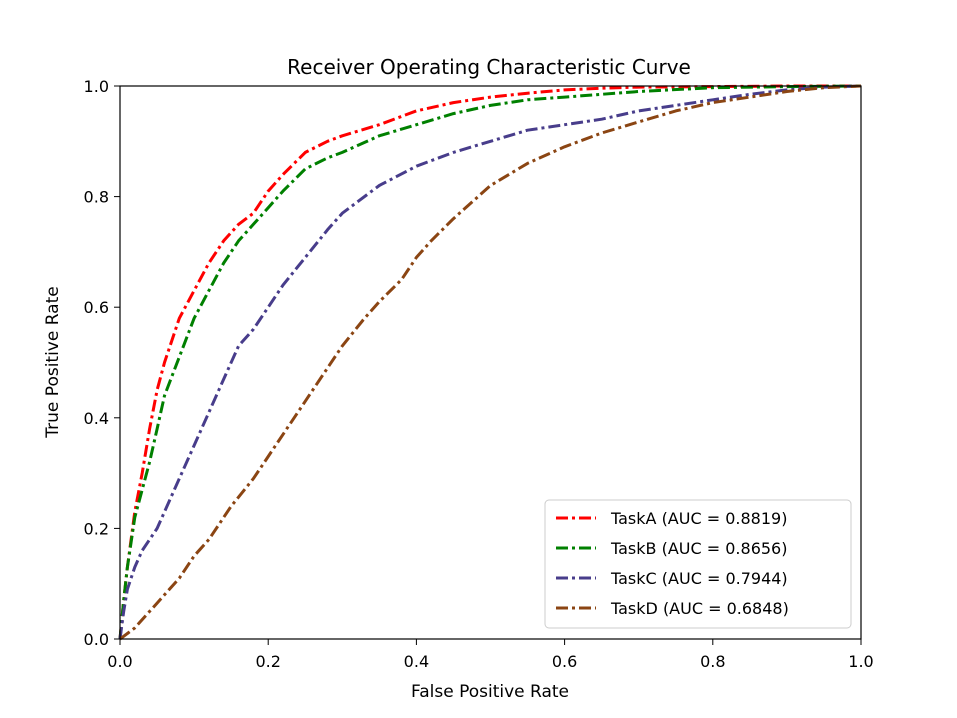  I want to click on legend-label-1: TaskA (AUC = 0.8819), so click(698, 518).